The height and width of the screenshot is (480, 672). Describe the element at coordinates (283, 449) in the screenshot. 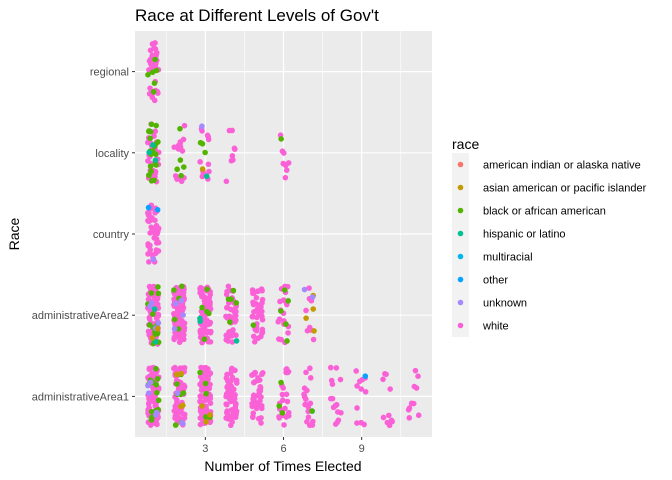

I see `x-tick-label: 6` at that location.